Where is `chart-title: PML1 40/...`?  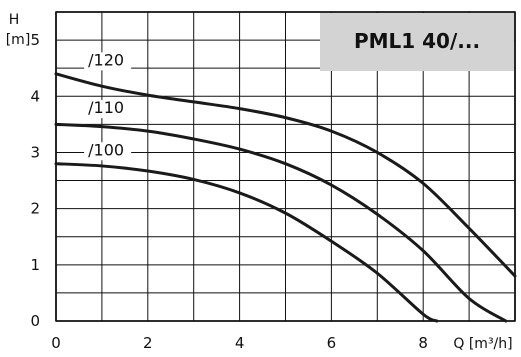 chart-title: PML1 40/... is located at coordinates (417, 41).